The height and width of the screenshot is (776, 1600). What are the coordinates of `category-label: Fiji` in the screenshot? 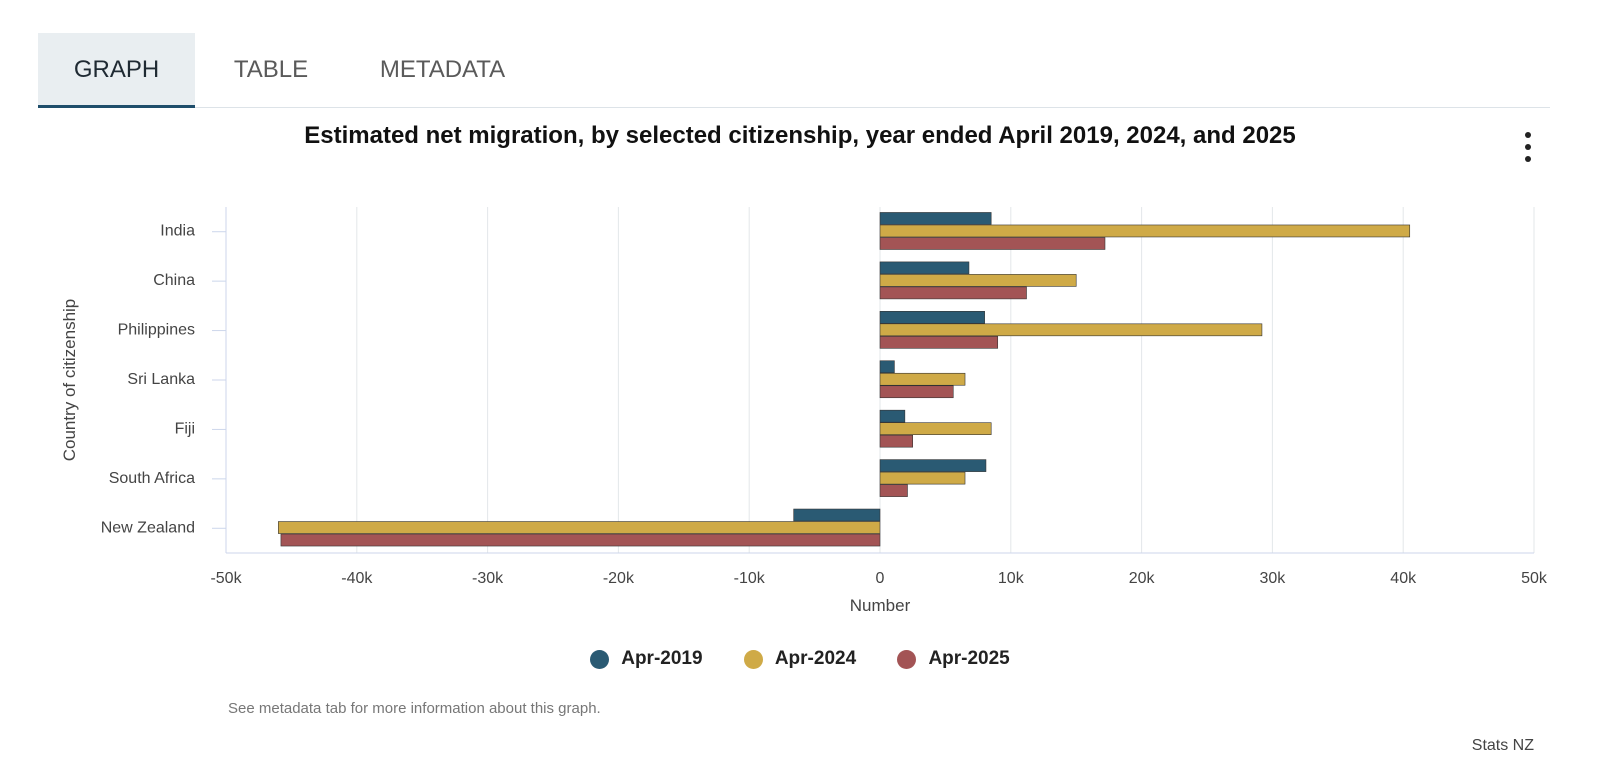 It's located at (185, 428).